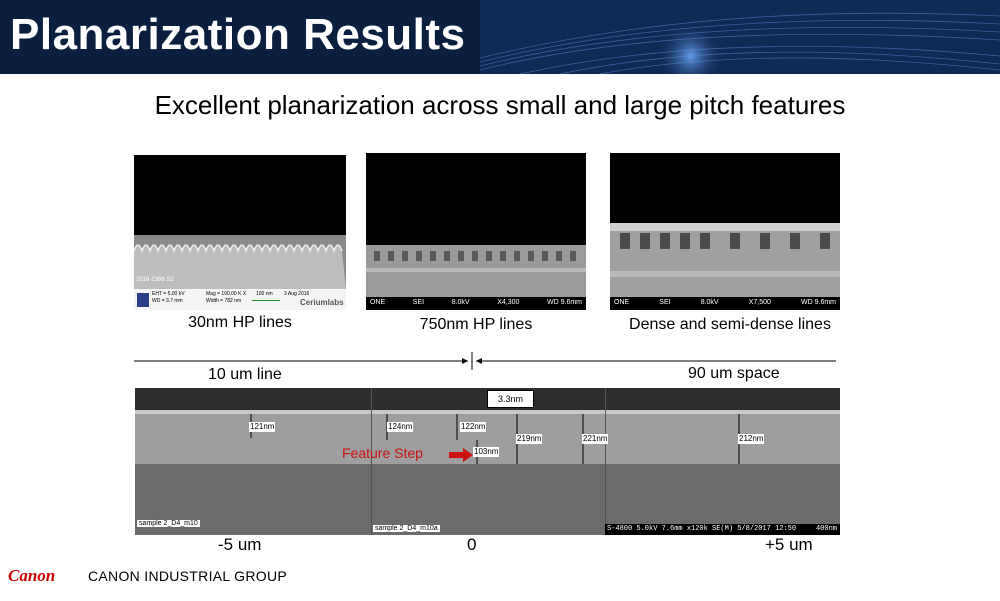 The width and height of the screenshot is (1000, 601). I want to click on sem-750-bar-3: X4,300, so click(508, 302).